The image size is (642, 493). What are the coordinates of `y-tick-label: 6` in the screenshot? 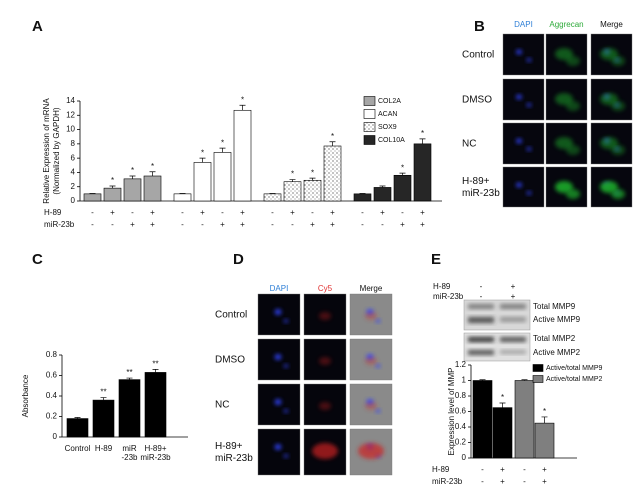 It's located at (73, 157).